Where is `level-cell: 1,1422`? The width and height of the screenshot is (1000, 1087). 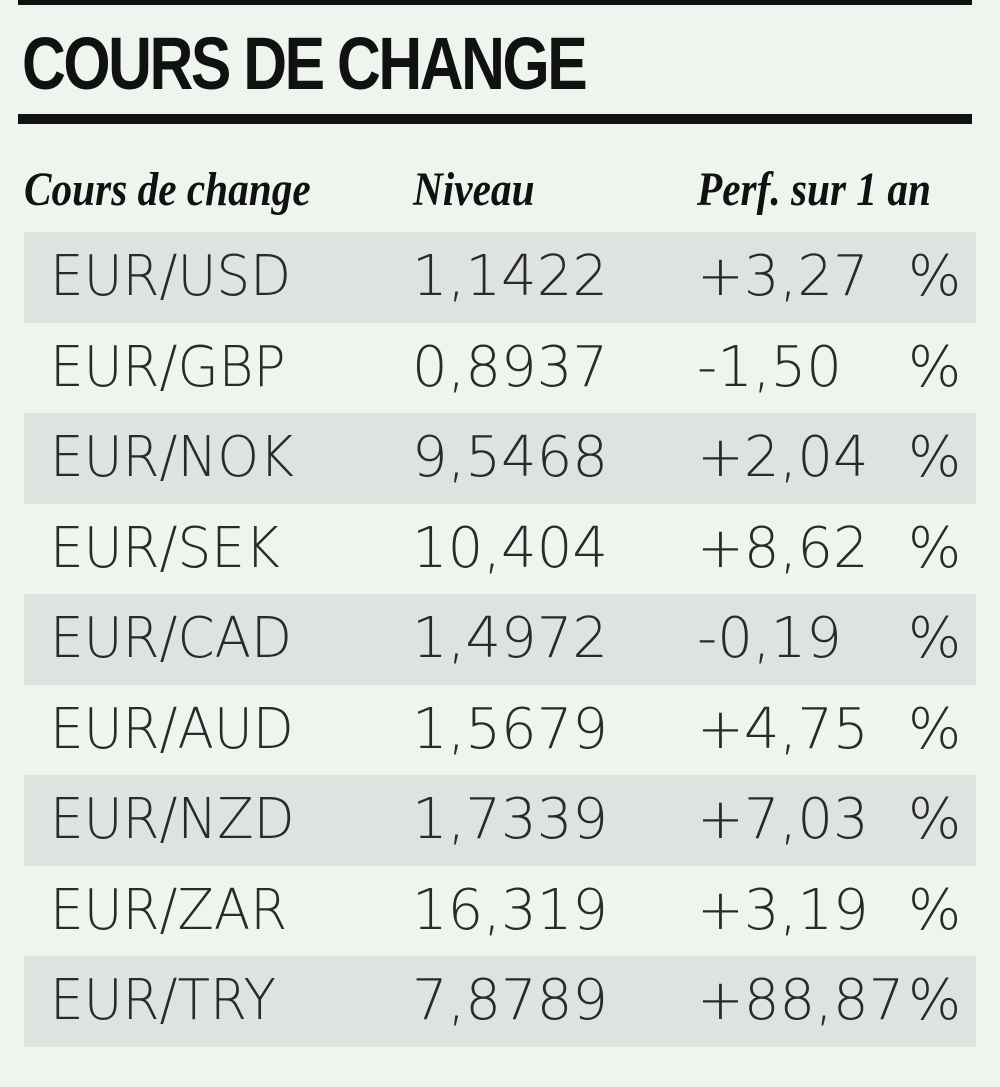 level-cell: 1,1422 is located at coordinates (510, 276).